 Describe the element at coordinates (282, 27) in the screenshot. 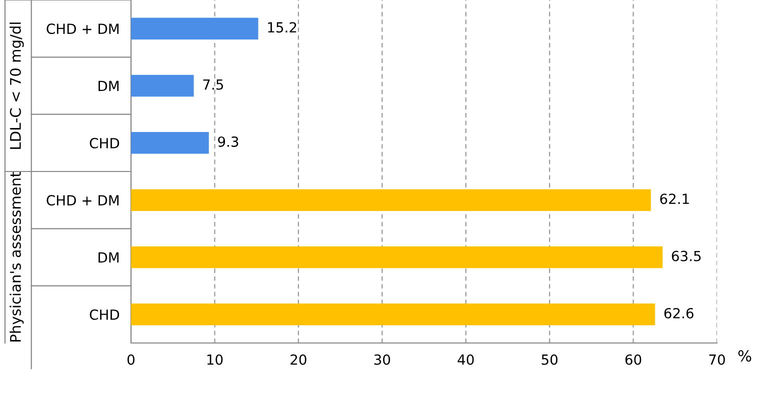

I see `data-label: 15.2` at that location.